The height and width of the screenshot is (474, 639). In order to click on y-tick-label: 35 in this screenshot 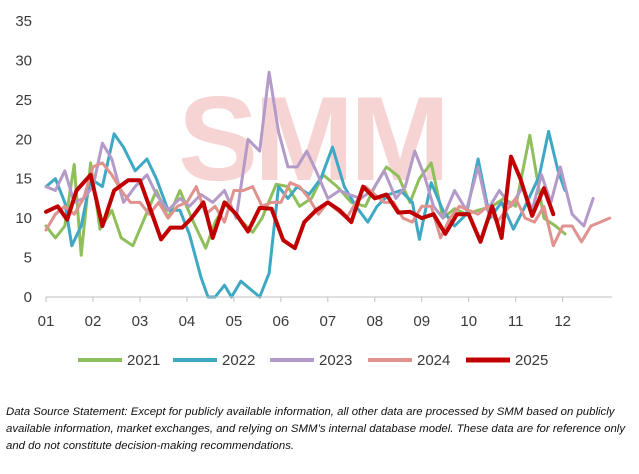, I will do `click(23, 21)`.